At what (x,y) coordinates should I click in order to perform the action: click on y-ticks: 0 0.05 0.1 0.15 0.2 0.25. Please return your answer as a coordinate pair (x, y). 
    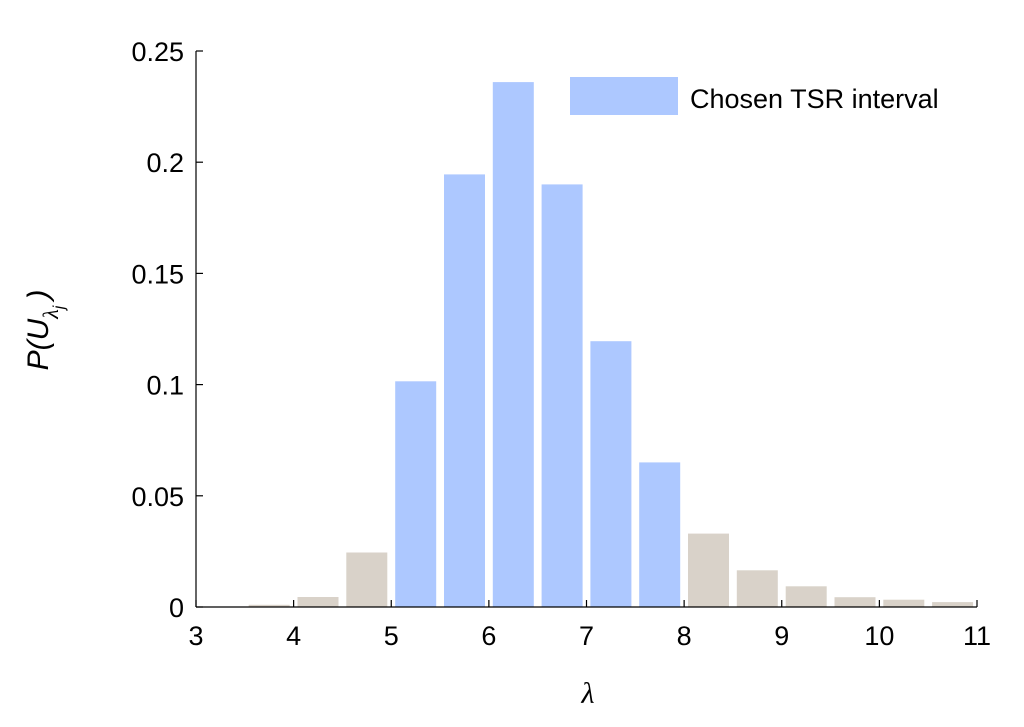
    Looking at the image, I should click on (167, 330).